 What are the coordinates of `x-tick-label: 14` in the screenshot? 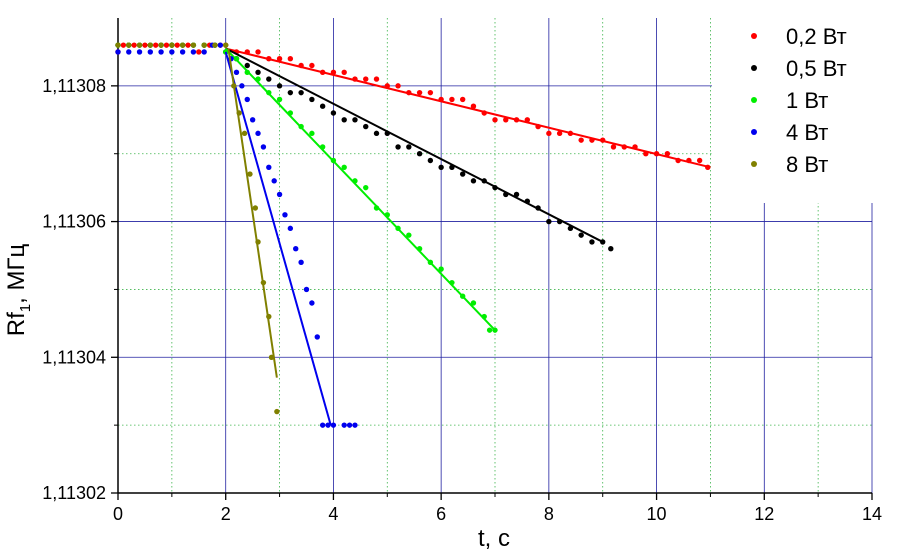 It's located at (872, 514).